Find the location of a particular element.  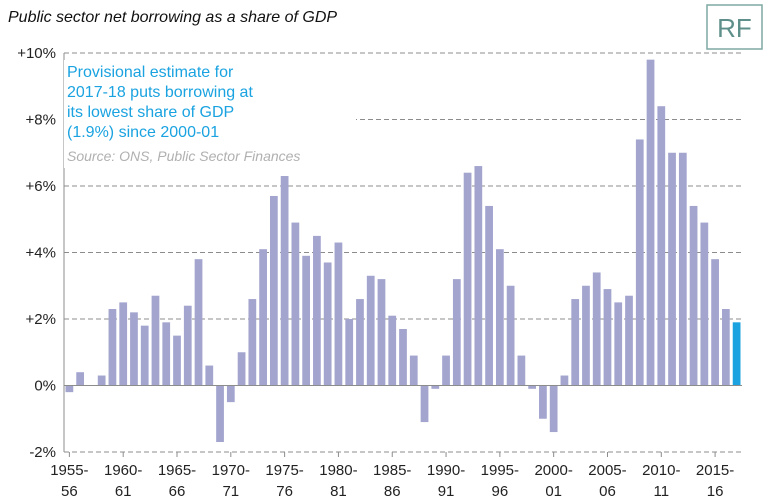

y-tick-label: +4% is located at coordinates (41, 253).